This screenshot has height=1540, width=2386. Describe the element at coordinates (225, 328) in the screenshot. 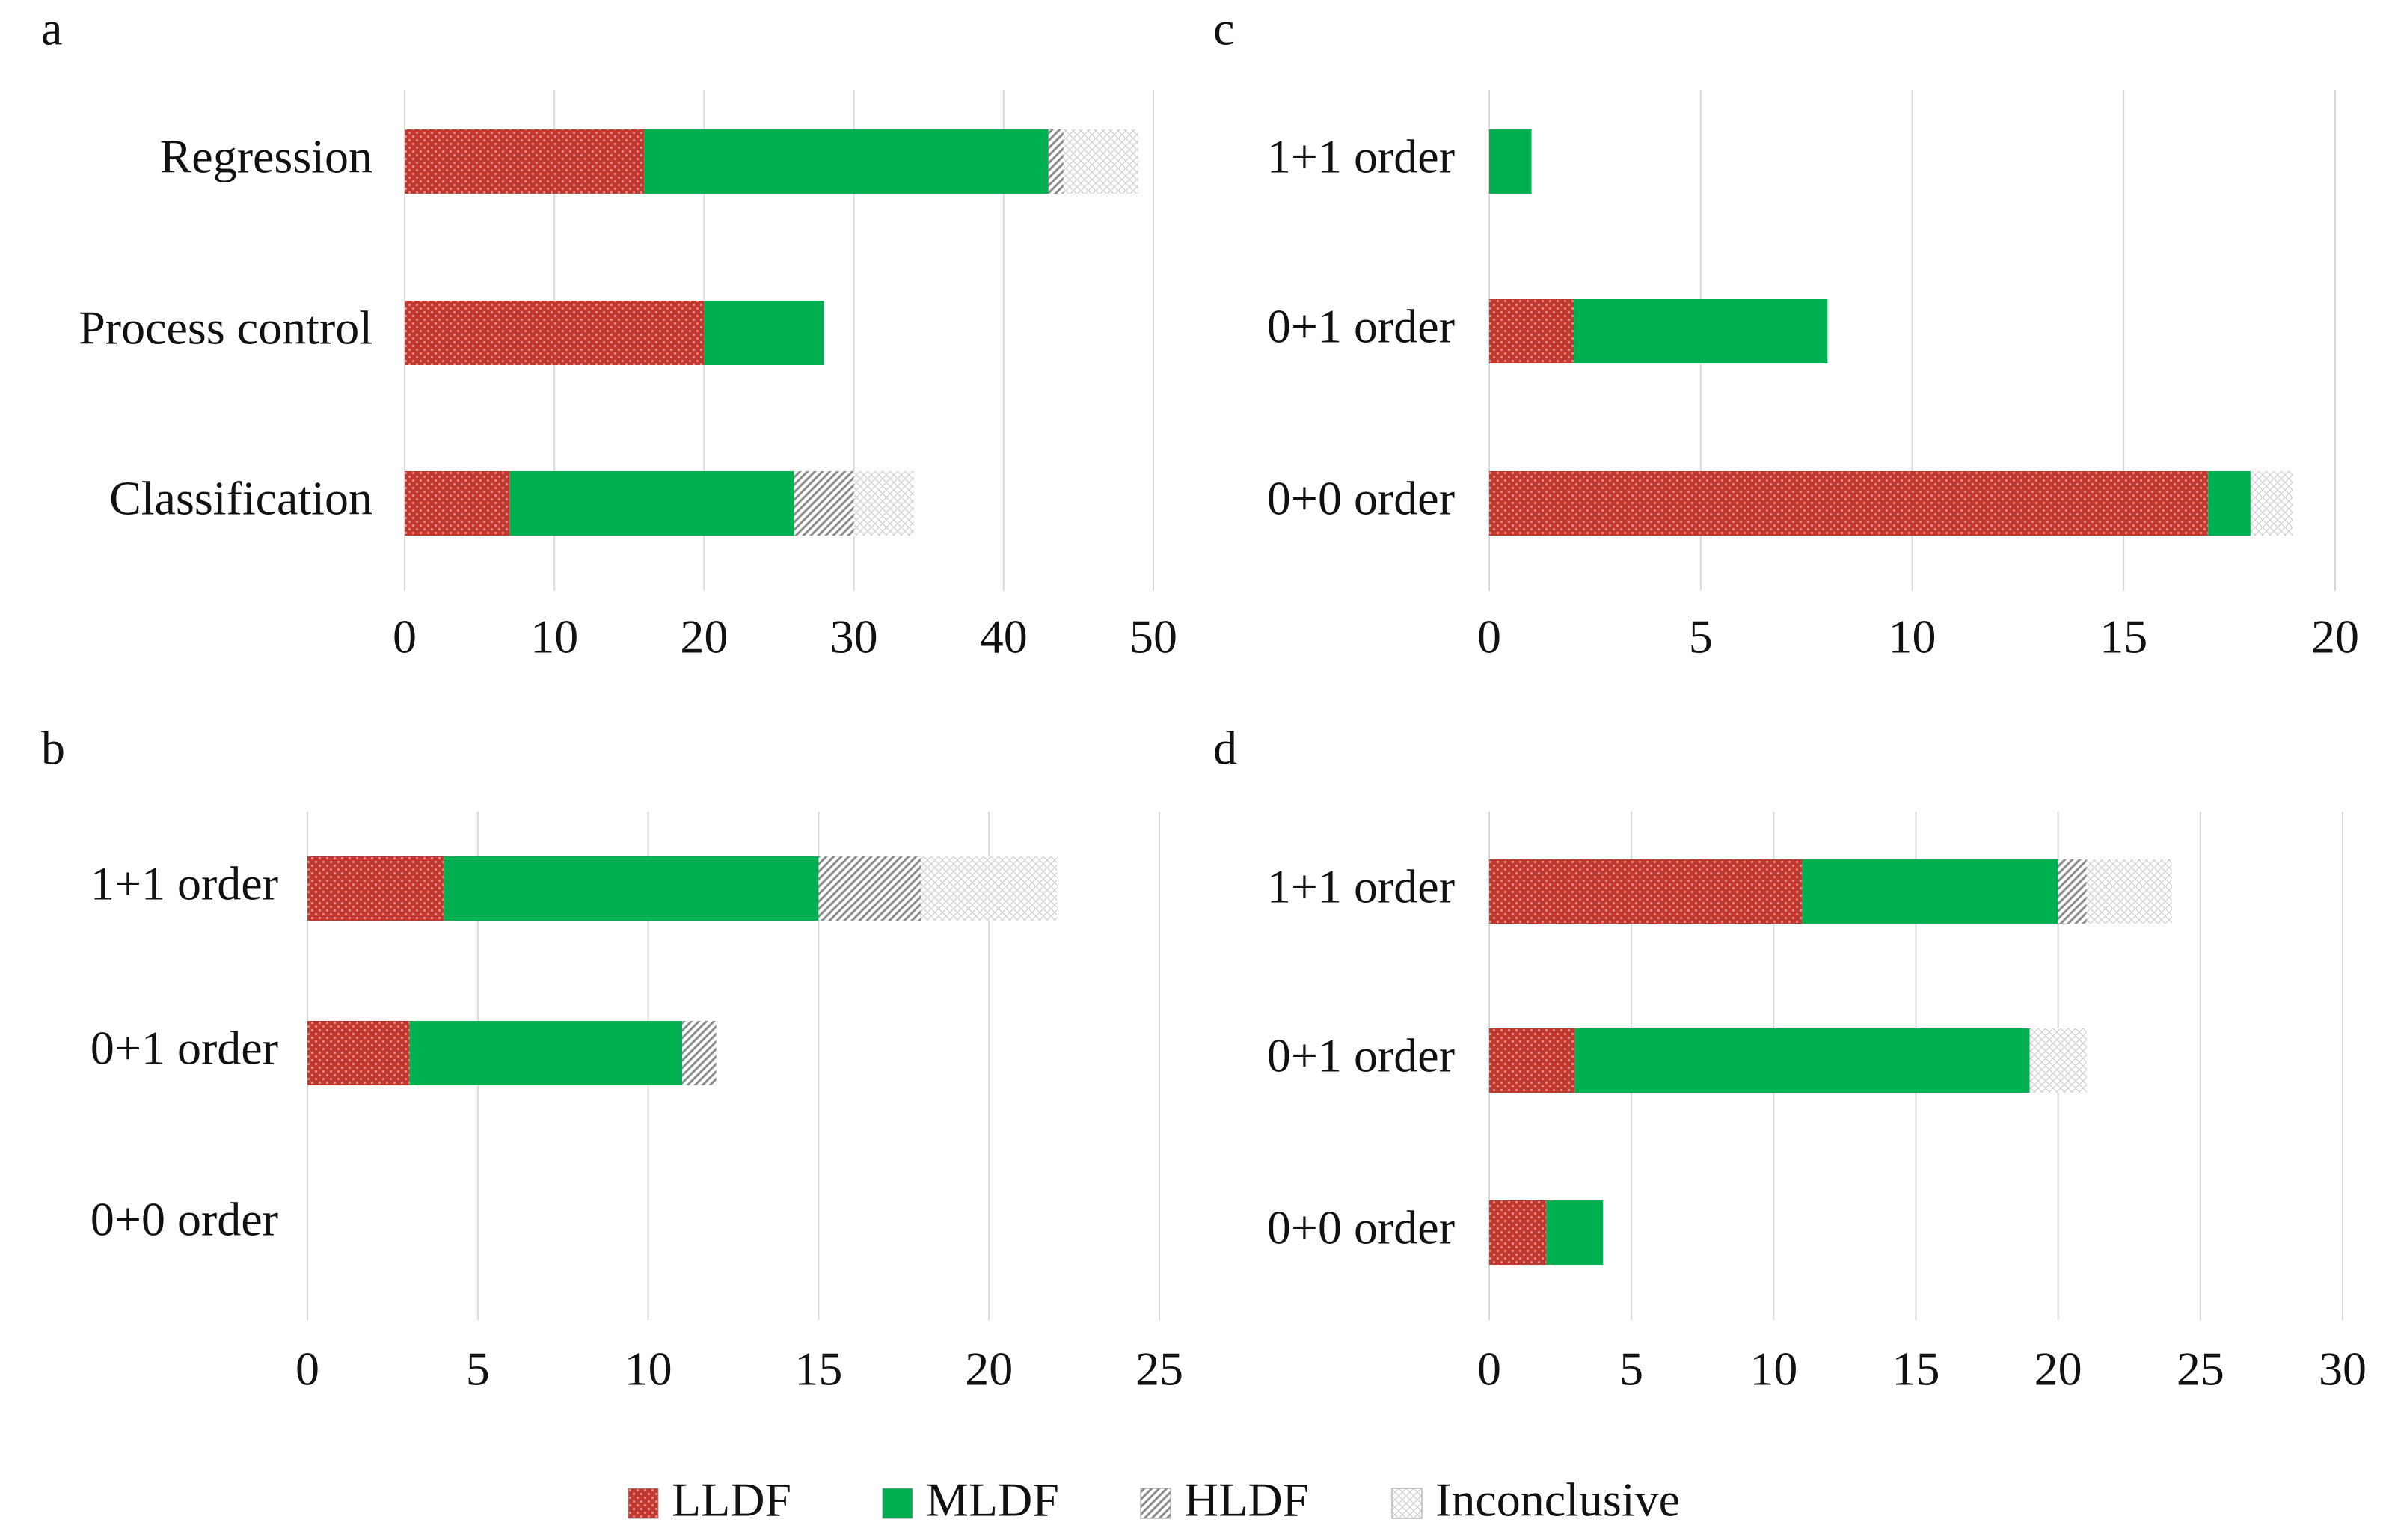

I see `category-label: Process control` at that location.